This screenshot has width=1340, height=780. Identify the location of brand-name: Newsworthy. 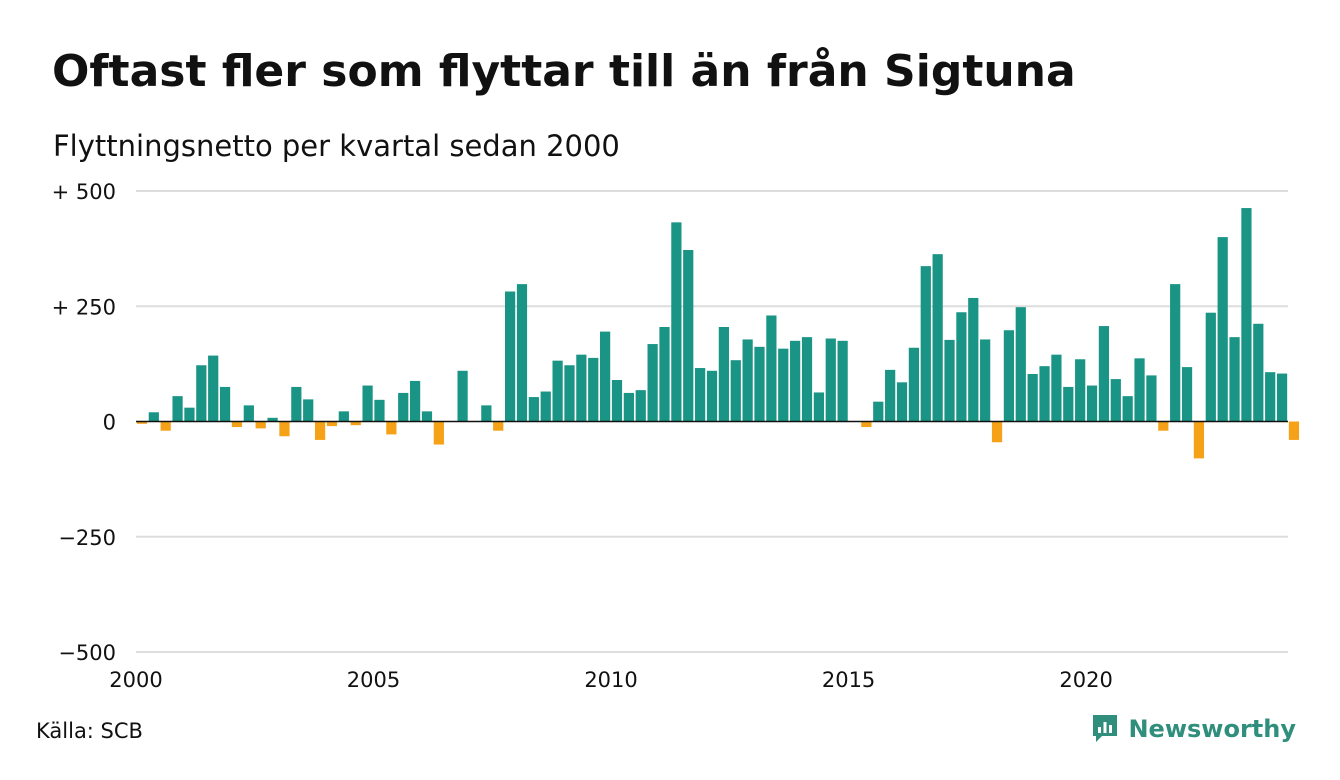
(1212, 729).